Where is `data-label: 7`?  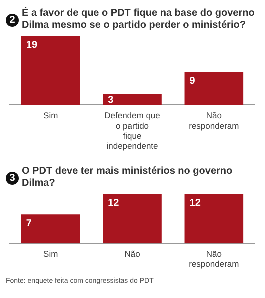 data-label: 7 is located at coordinates (29, 224).